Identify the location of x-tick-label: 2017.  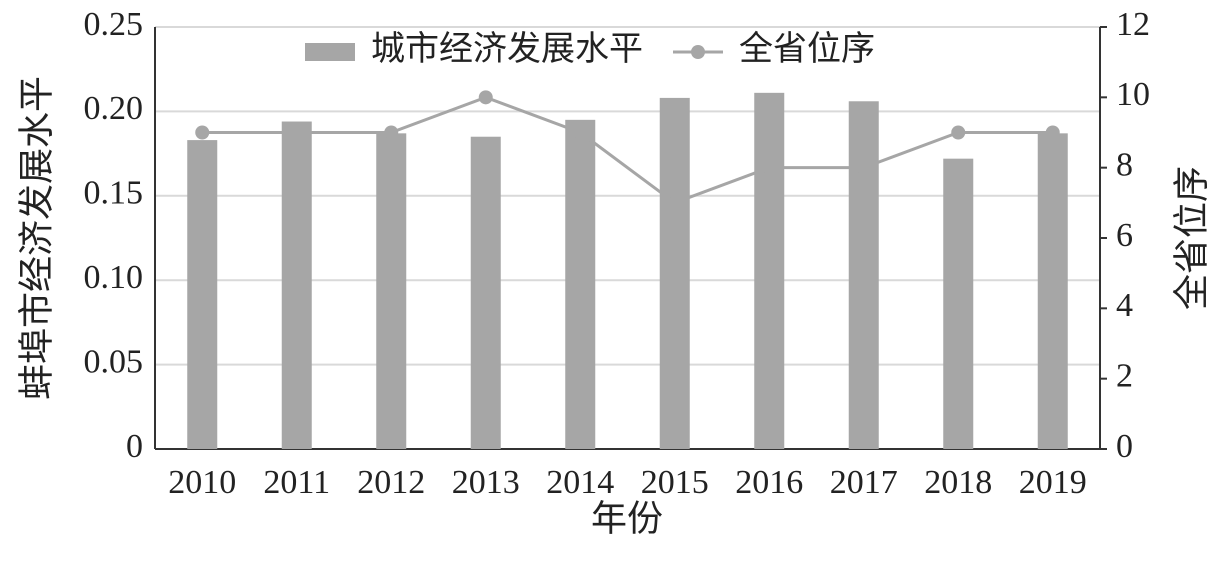
(864, 482).